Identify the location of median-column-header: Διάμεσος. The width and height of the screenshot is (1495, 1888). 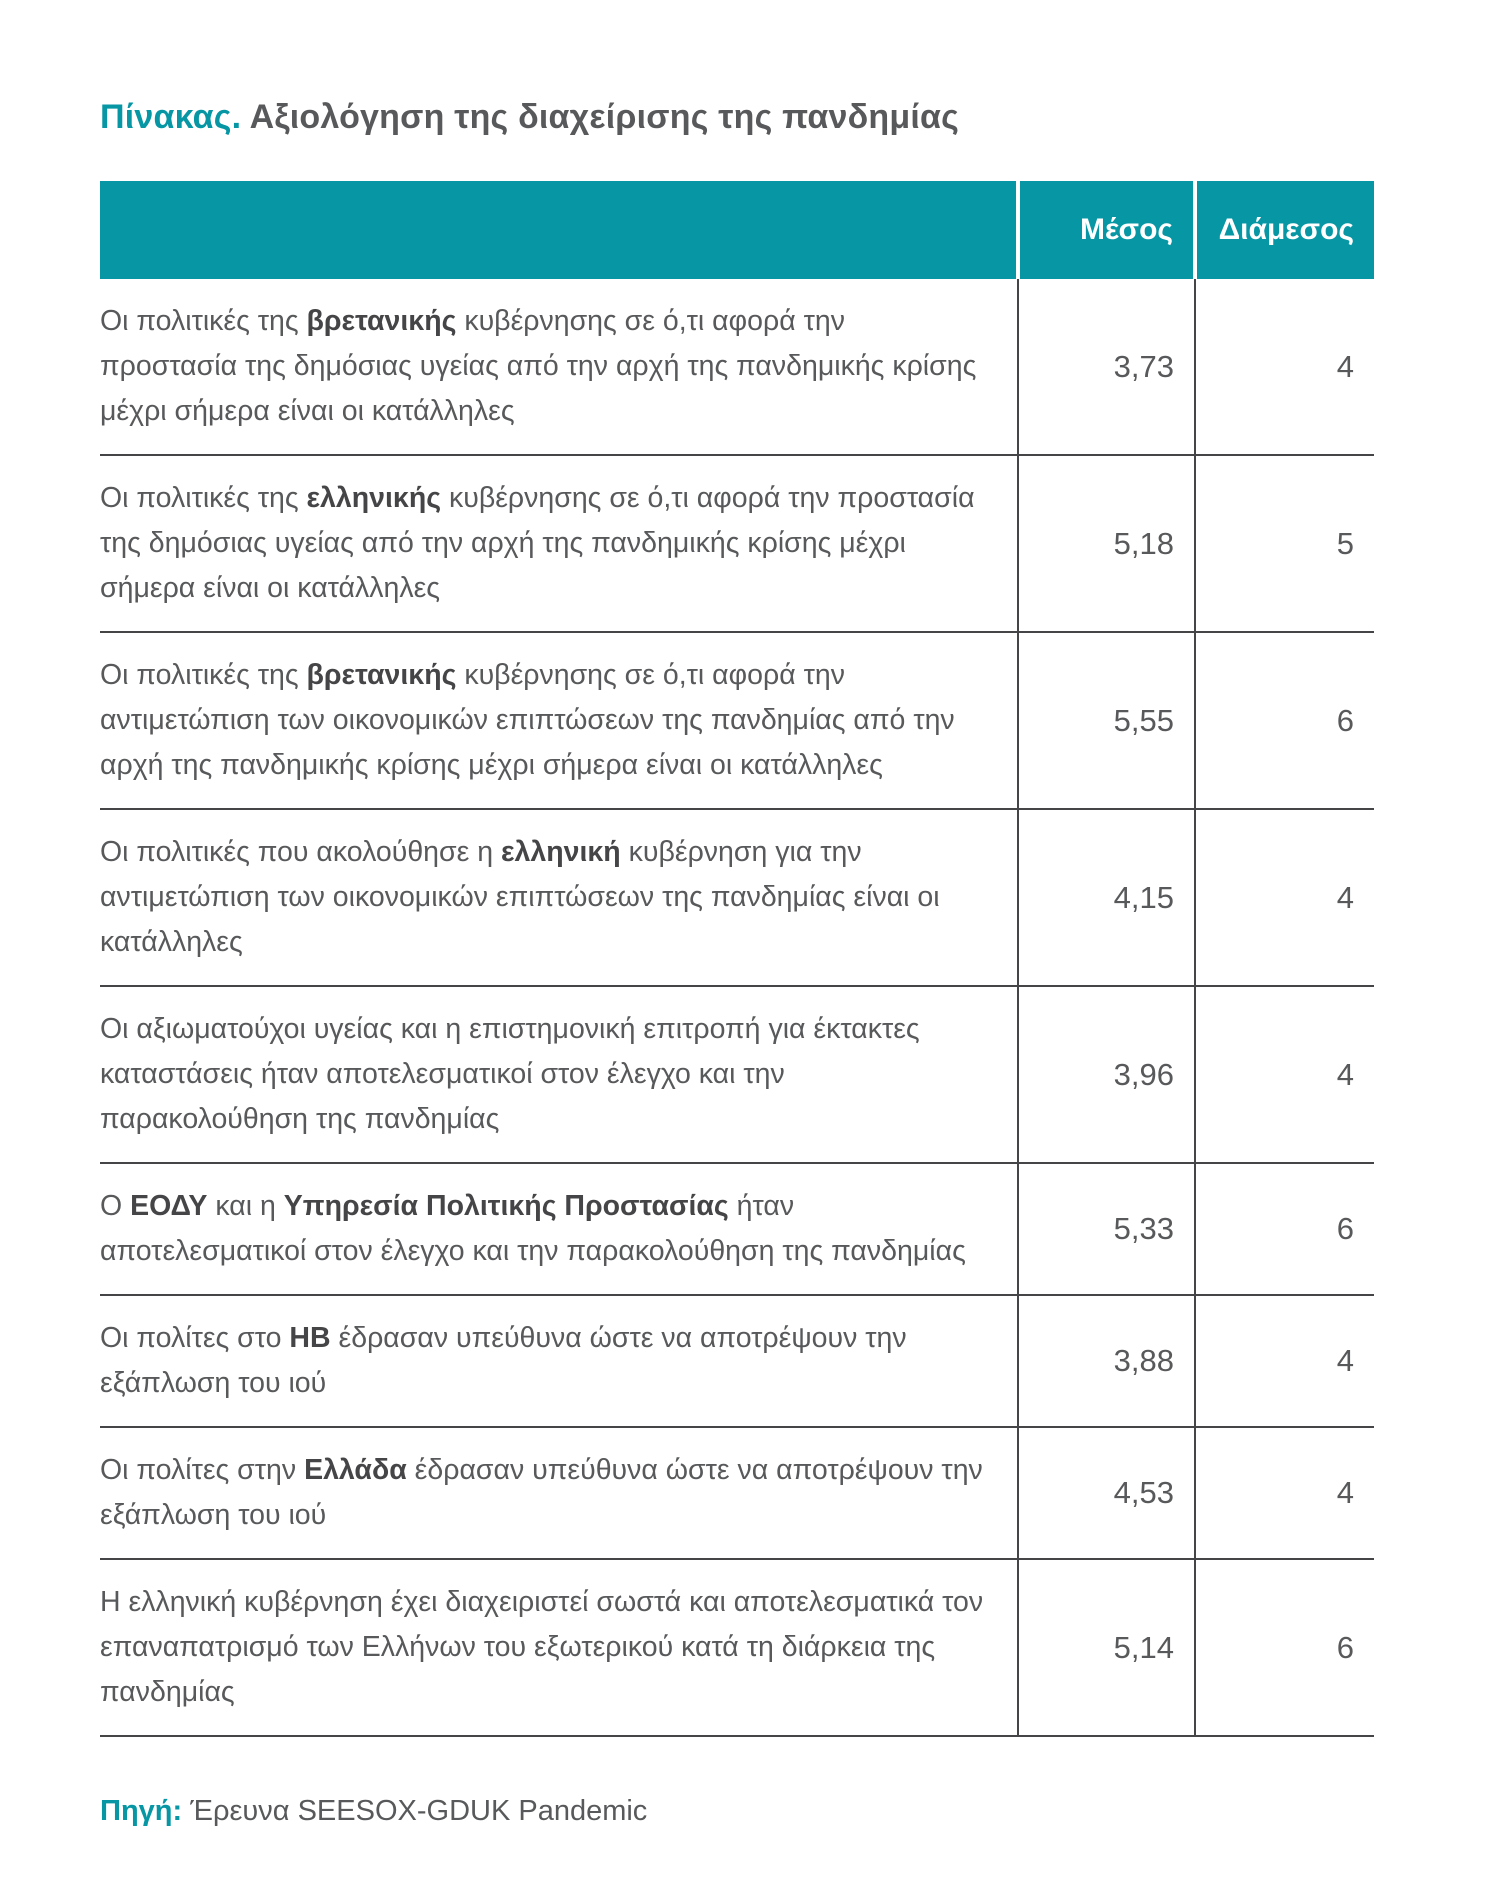
(1283, 230).